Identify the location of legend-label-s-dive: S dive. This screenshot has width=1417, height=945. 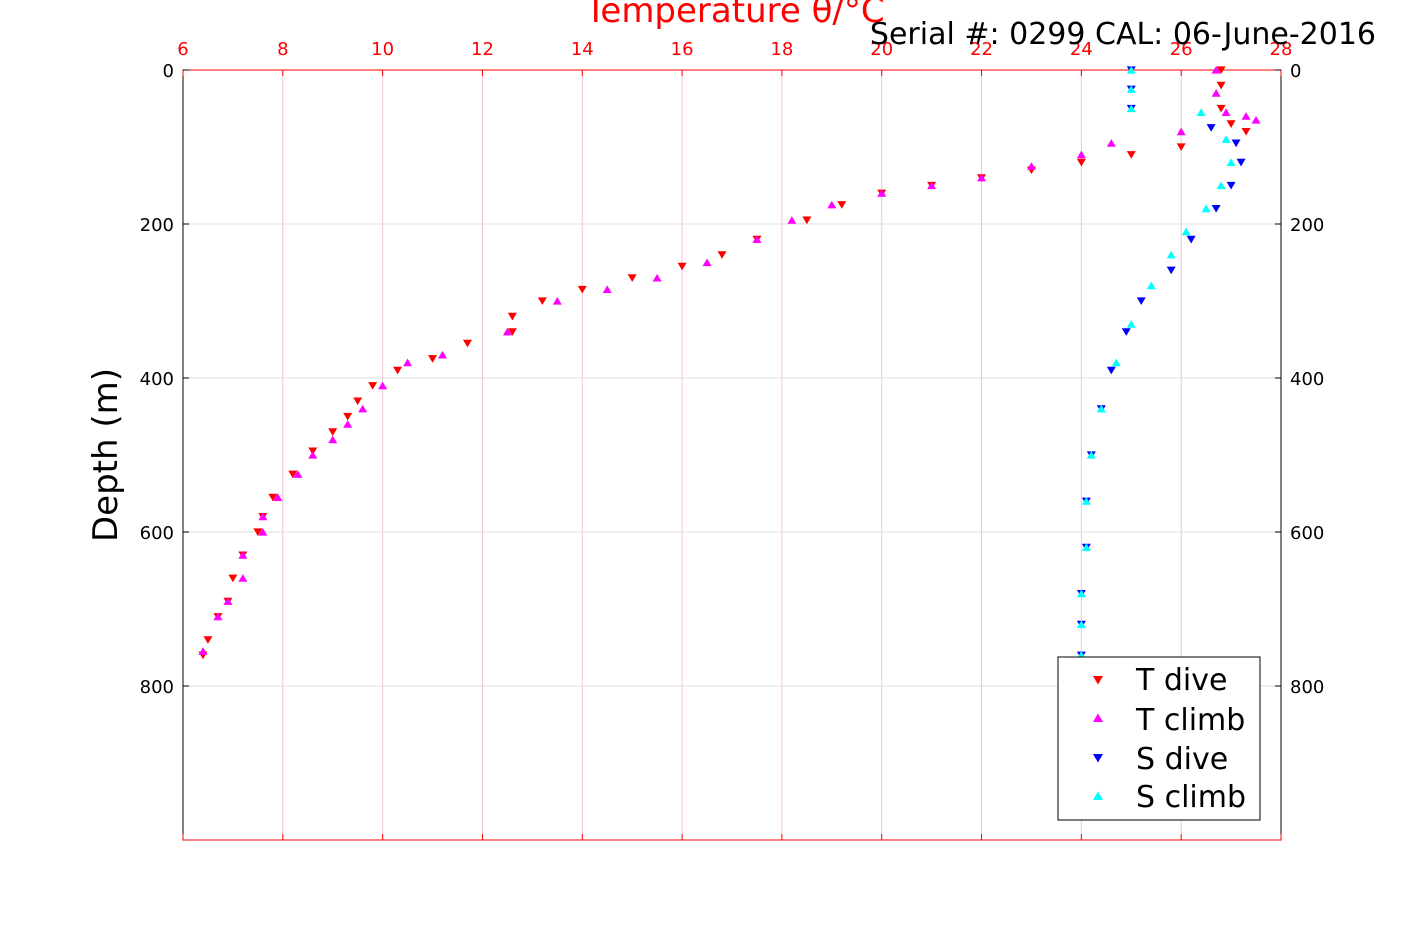
(1182, 759).